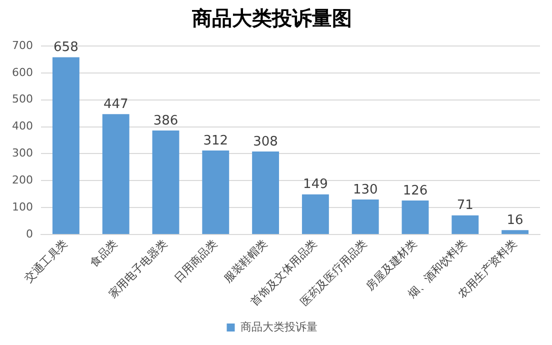  Describe the element at coordinates (465, 206) in the screenshot. I see `data-label: 71` at that location.